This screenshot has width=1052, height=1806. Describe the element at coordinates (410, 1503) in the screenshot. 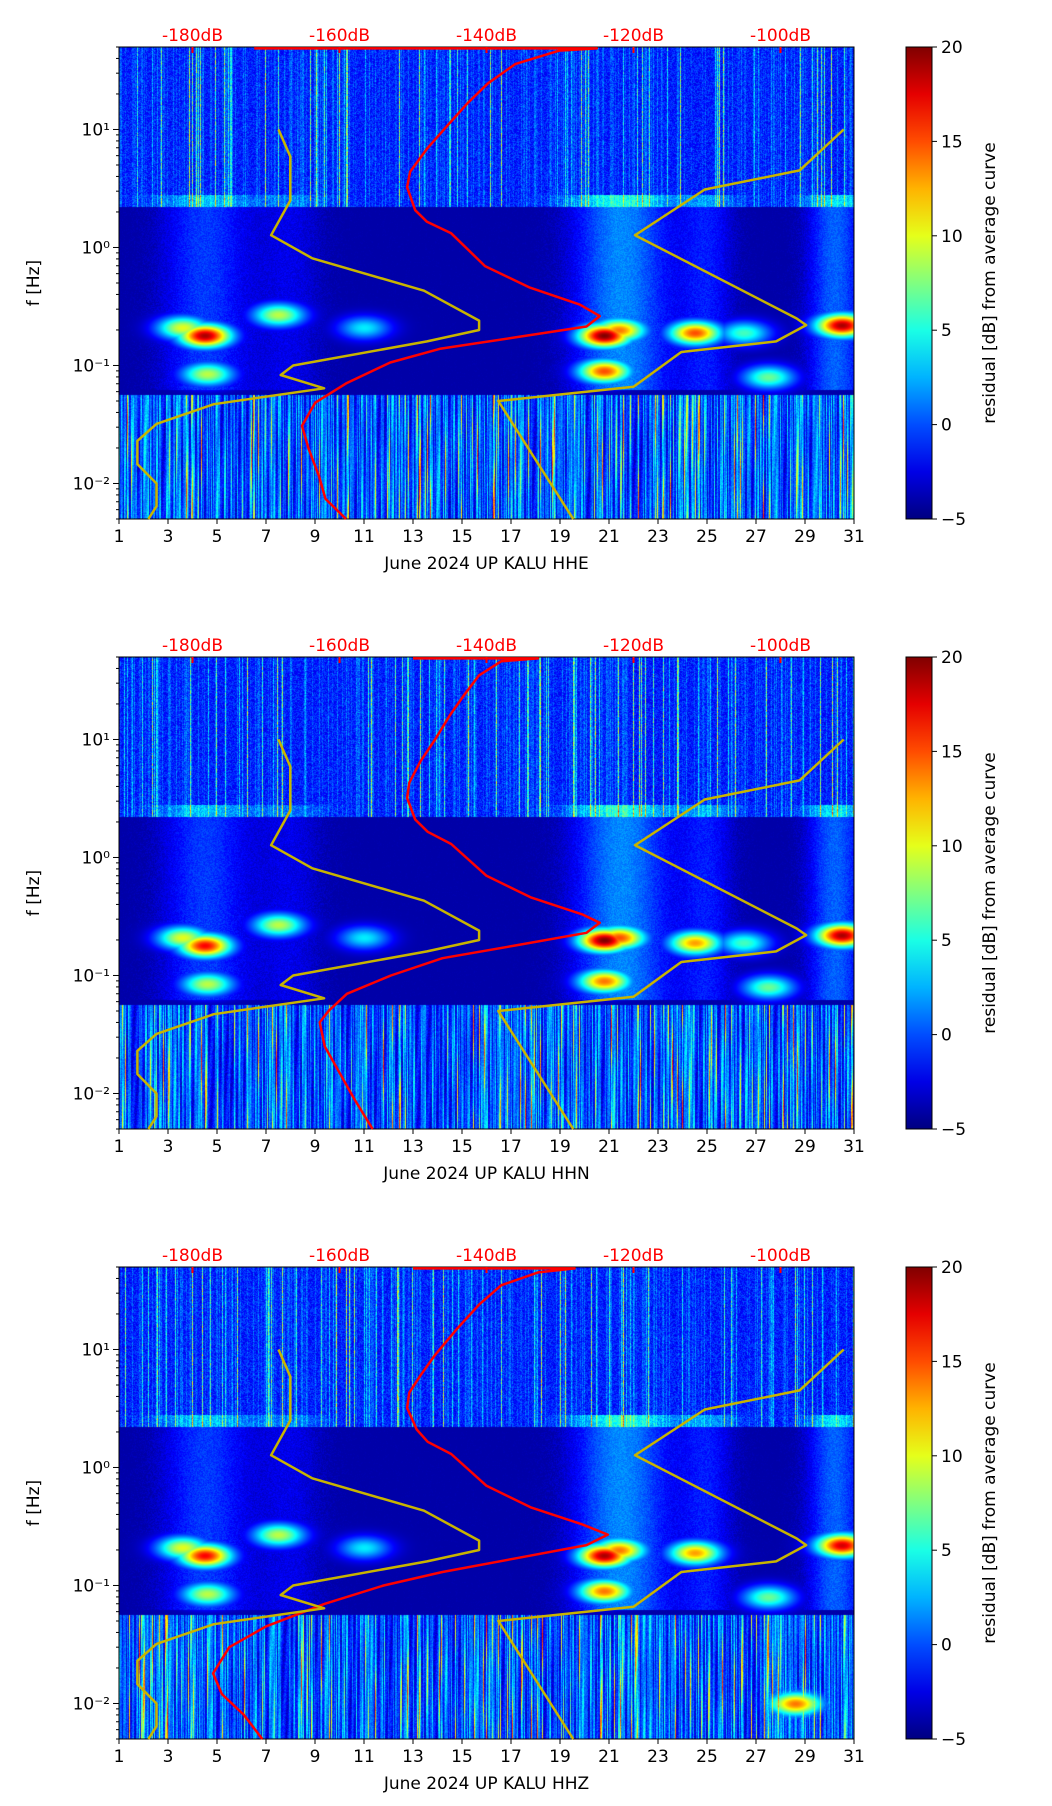

I see `series-line-median-psd` at that location.